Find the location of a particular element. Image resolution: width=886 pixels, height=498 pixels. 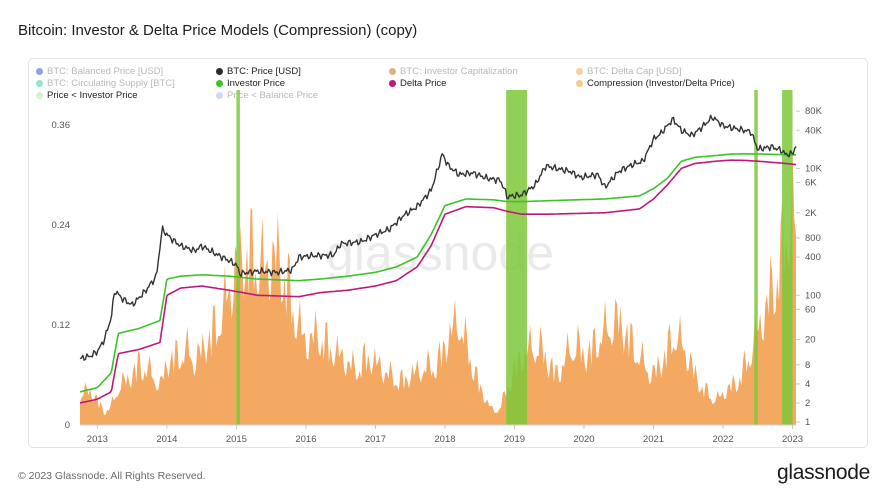

x-tick-label: 2014 is located at coordinates (166, 439).